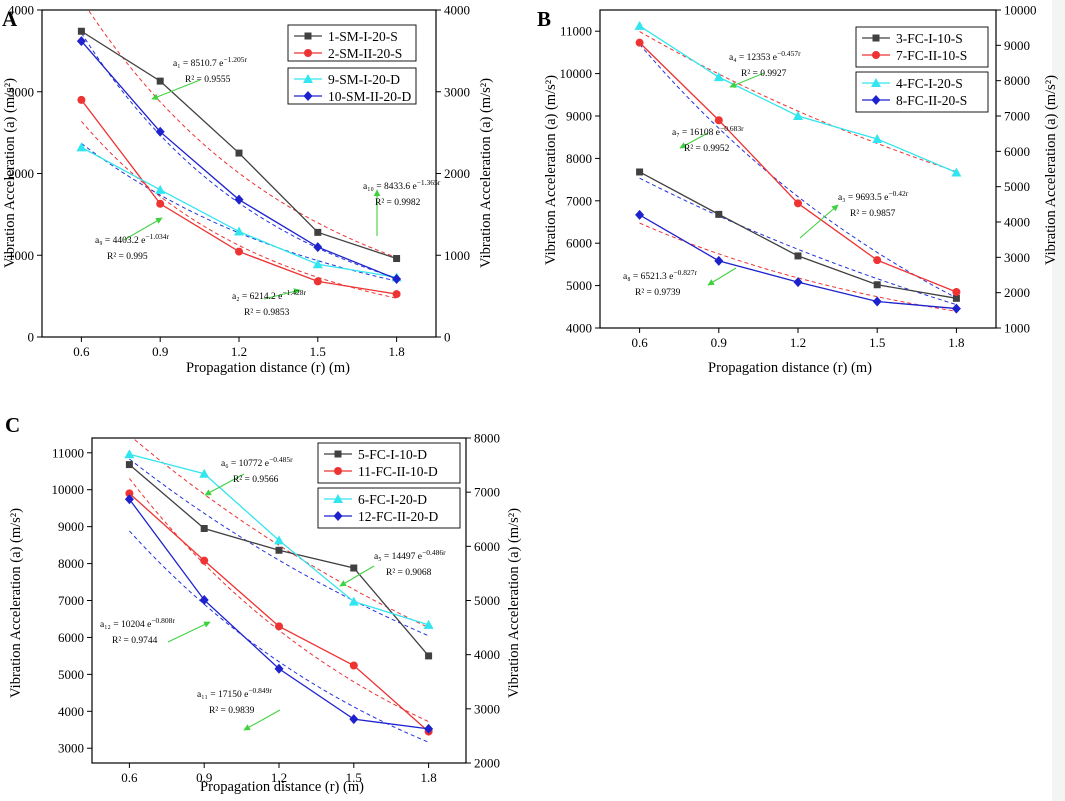  I want to click on panel-c-fit-equation-main: a₁₂ = 10204 e, so click(125, 625).